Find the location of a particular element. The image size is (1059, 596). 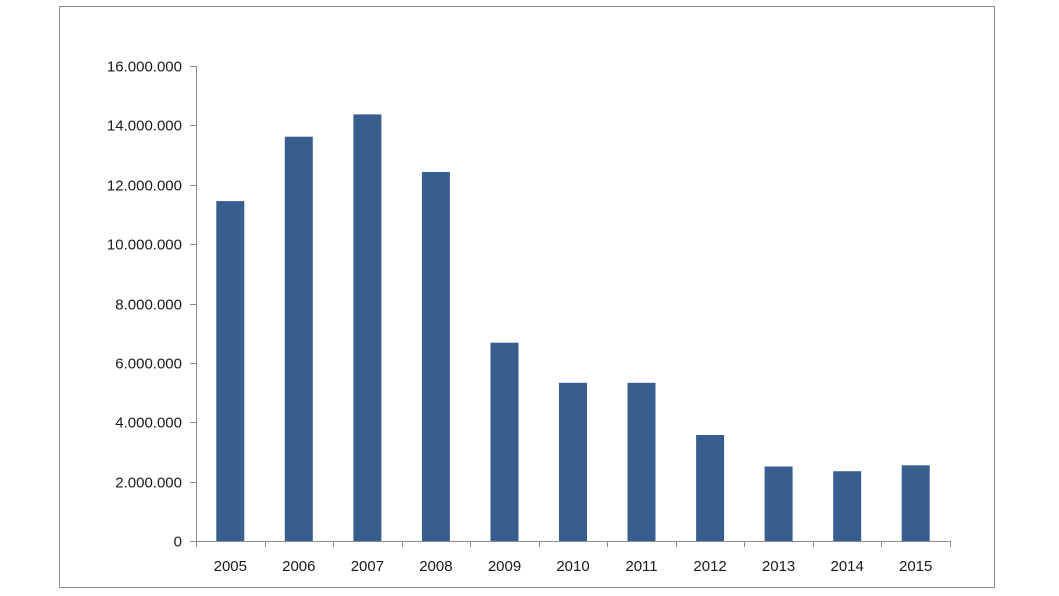

x-tick-label: 2008 is located at coordinates (435, 566).